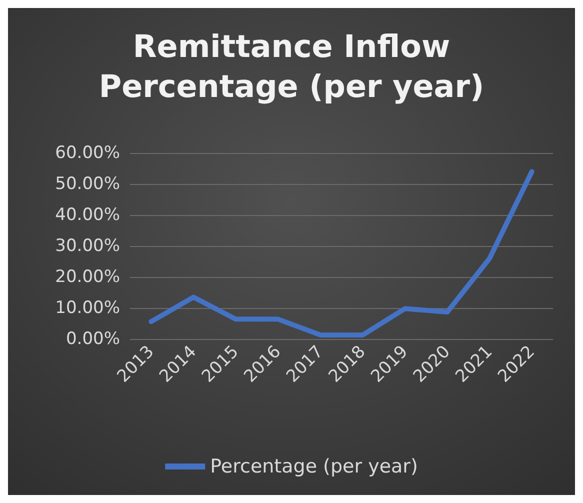 This screenshot has height=503, width=583. What do you see at coordinates (87, 184) in the screenshot?
I see `y-tick-label: 50.00%` at bounding box center [87, 184].